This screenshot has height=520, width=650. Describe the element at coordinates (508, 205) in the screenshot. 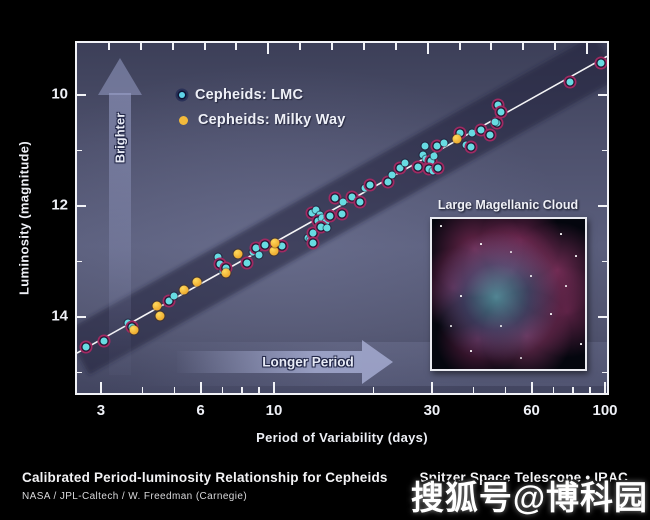

I see `inset-label: Large Magellanic Cloud` at that location.